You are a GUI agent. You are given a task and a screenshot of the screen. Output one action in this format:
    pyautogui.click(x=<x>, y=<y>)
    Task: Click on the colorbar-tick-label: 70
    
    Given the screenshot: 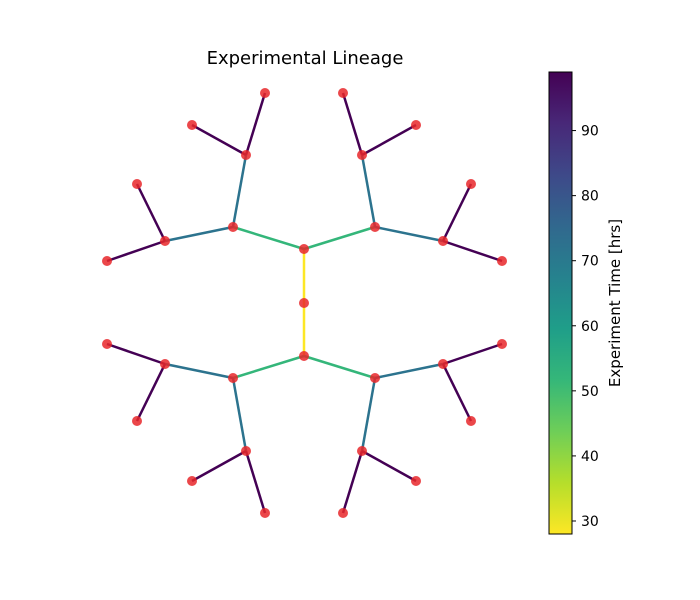 What is the action you would take?
    pyautogui.click(x=590, y=262)
    